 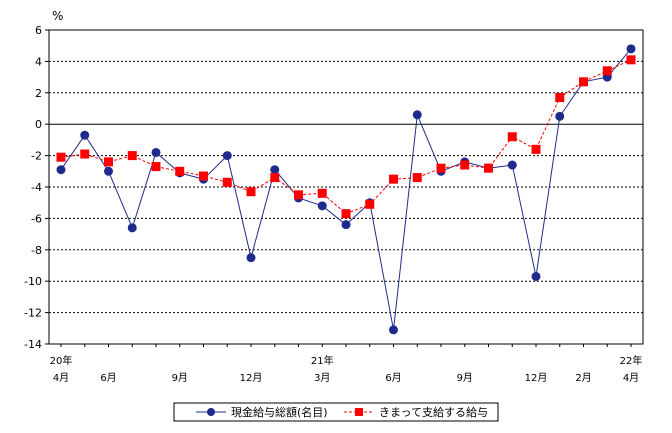 I want to click on y-tick-label: -8, so click(x=36, y=250).